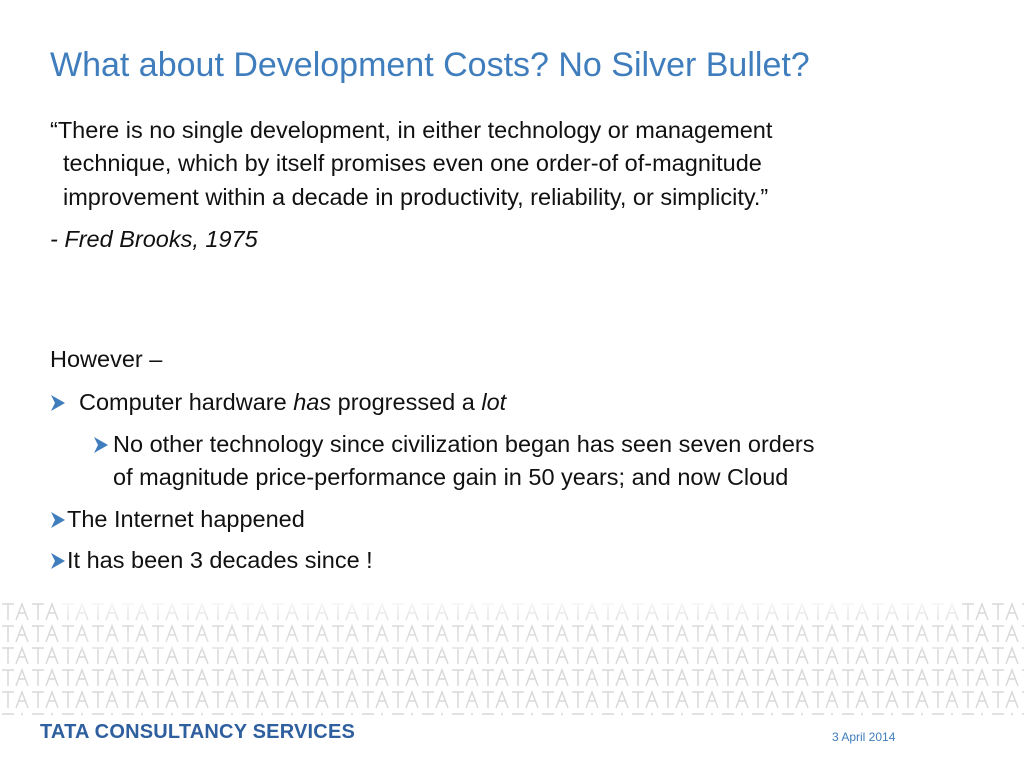  Describe the element at coordinates (312, 402) in the screenshot. I see `text-italic: has` at that location.